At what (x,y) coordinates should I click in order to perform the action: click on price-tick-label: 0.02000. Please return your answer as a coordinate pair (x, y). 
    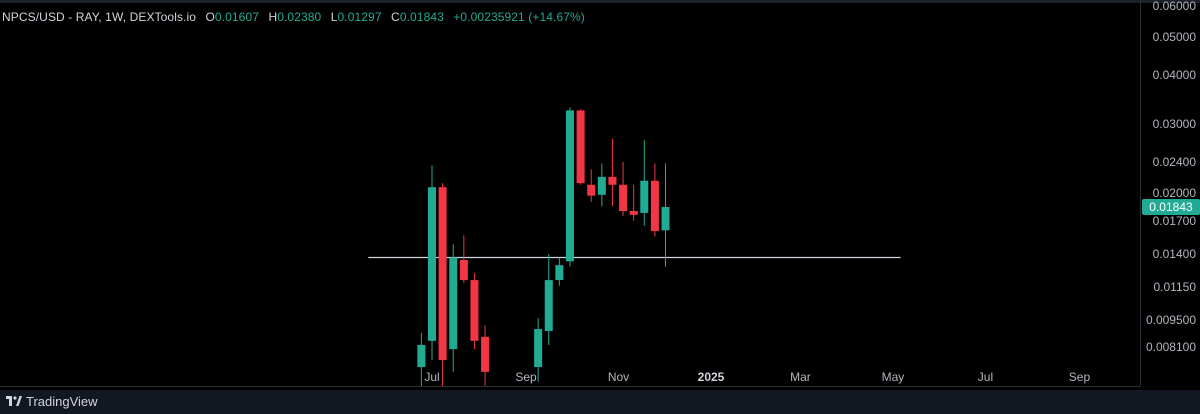
    Looking at the image, I should click on (1174, 193).